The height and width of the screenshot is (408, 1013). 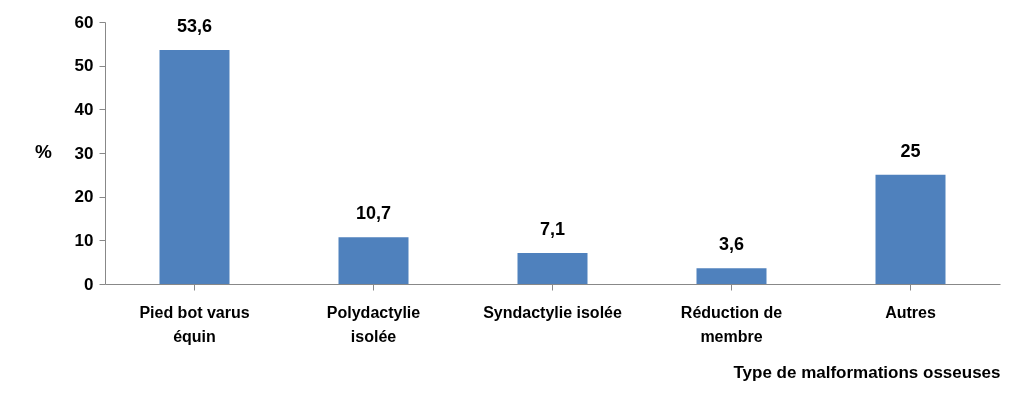 What do you see at coordinates (89, 284) in the screenshot?
I see `y-tick-label: 0` at bounding box center [89, 284].